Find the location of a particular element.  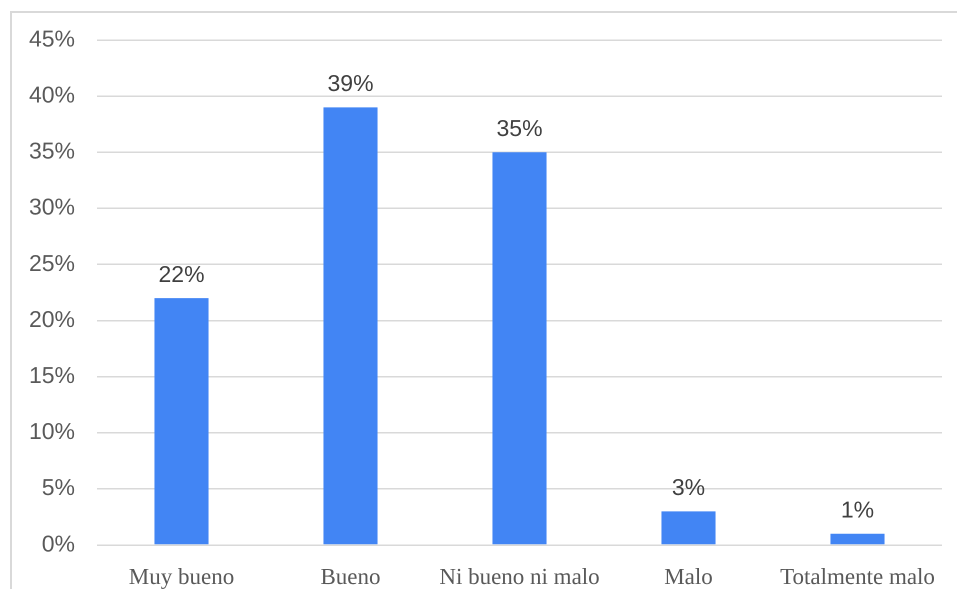

y-tick-label: 5% is located at coordinates (58, 487).